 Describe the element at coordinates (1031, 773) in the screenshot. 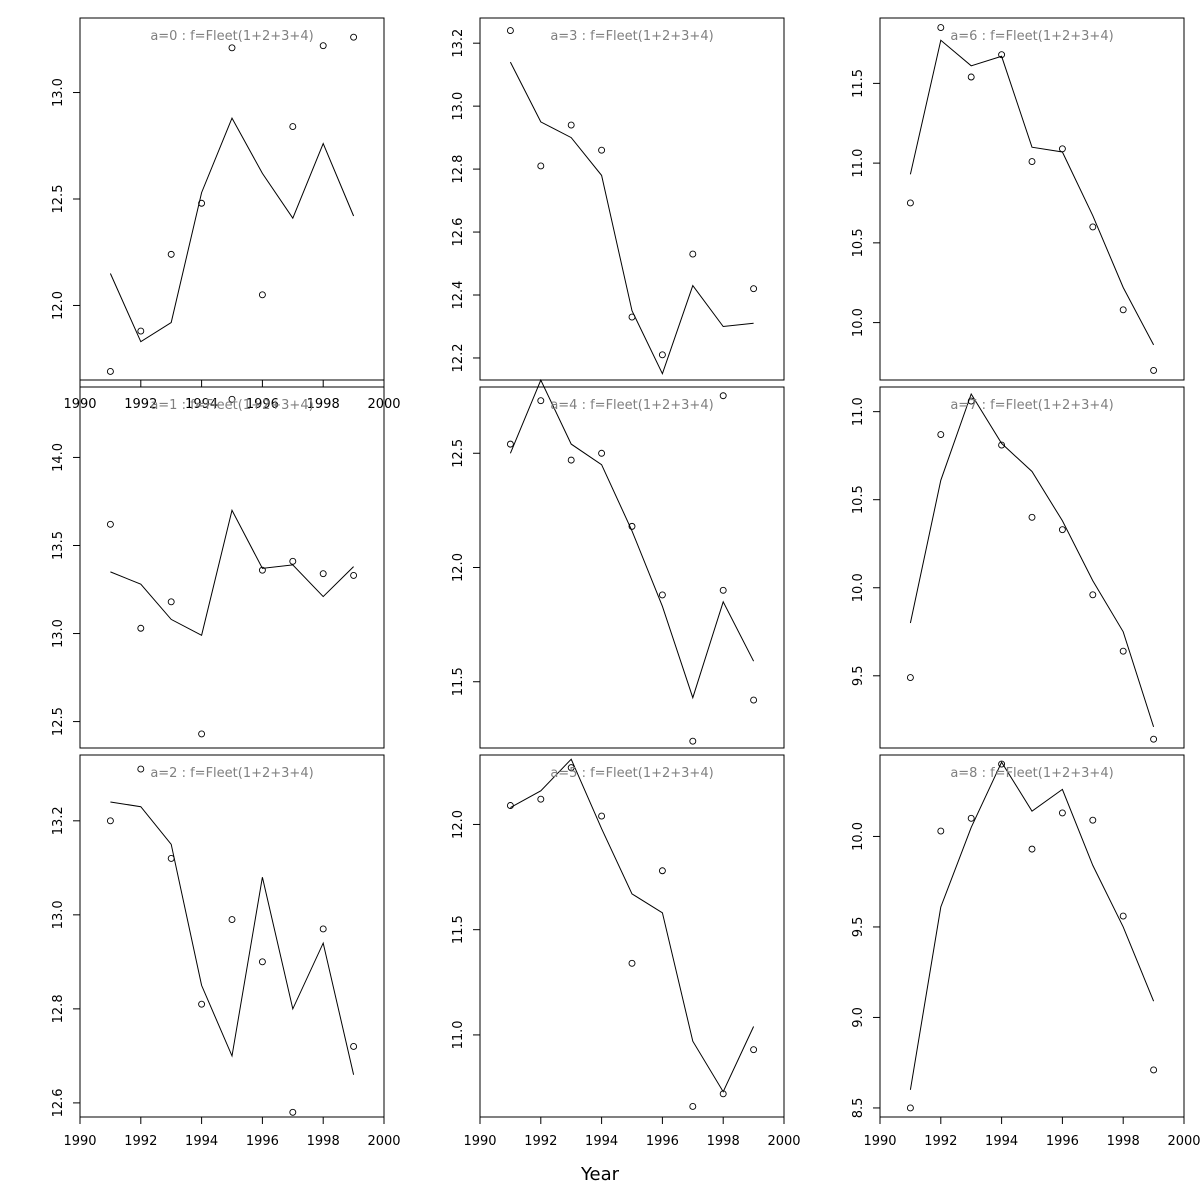

I see `panel-title: a=8 : f=Fleet(1+2+3+4)` at that location.